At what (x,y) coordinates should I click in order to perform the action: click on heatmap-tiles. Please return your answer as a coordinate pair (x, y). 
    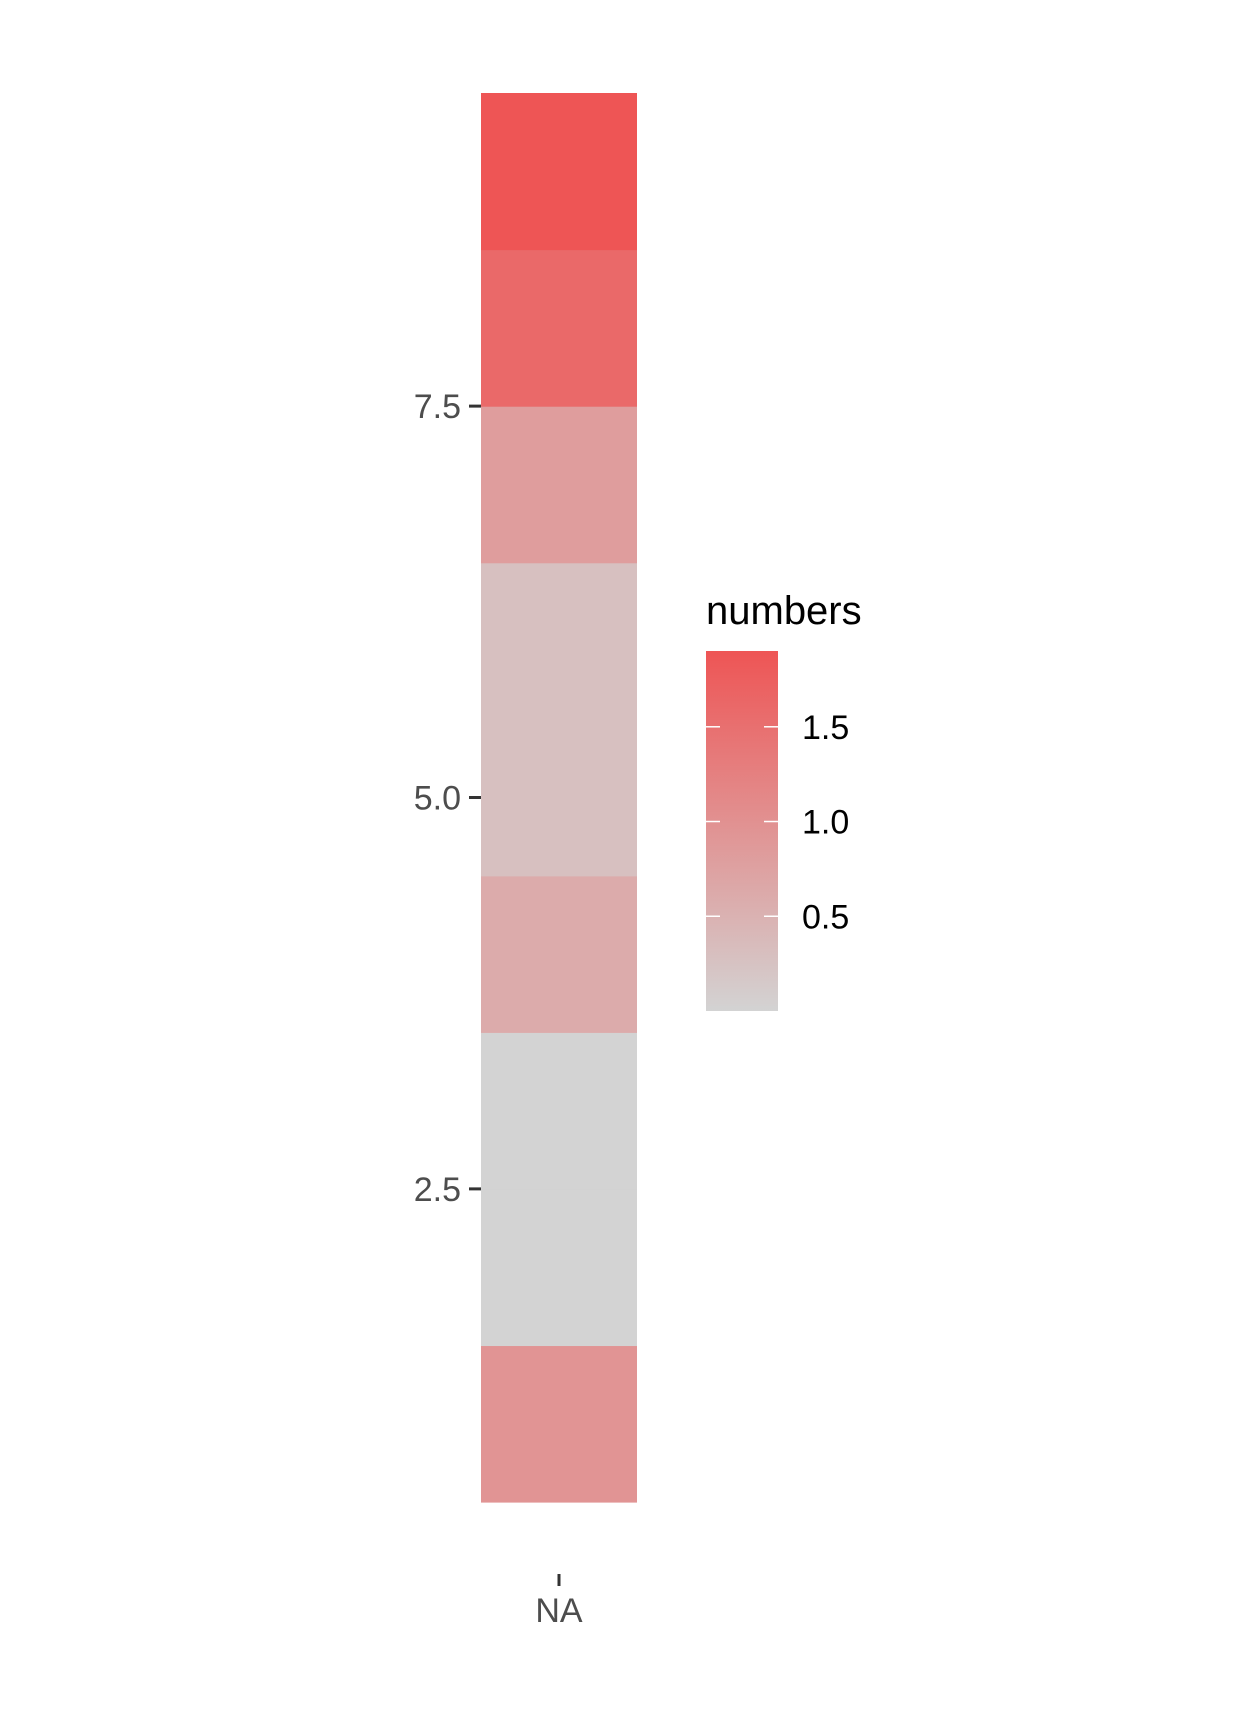
    Looking at the image, I should click on (559, 798).